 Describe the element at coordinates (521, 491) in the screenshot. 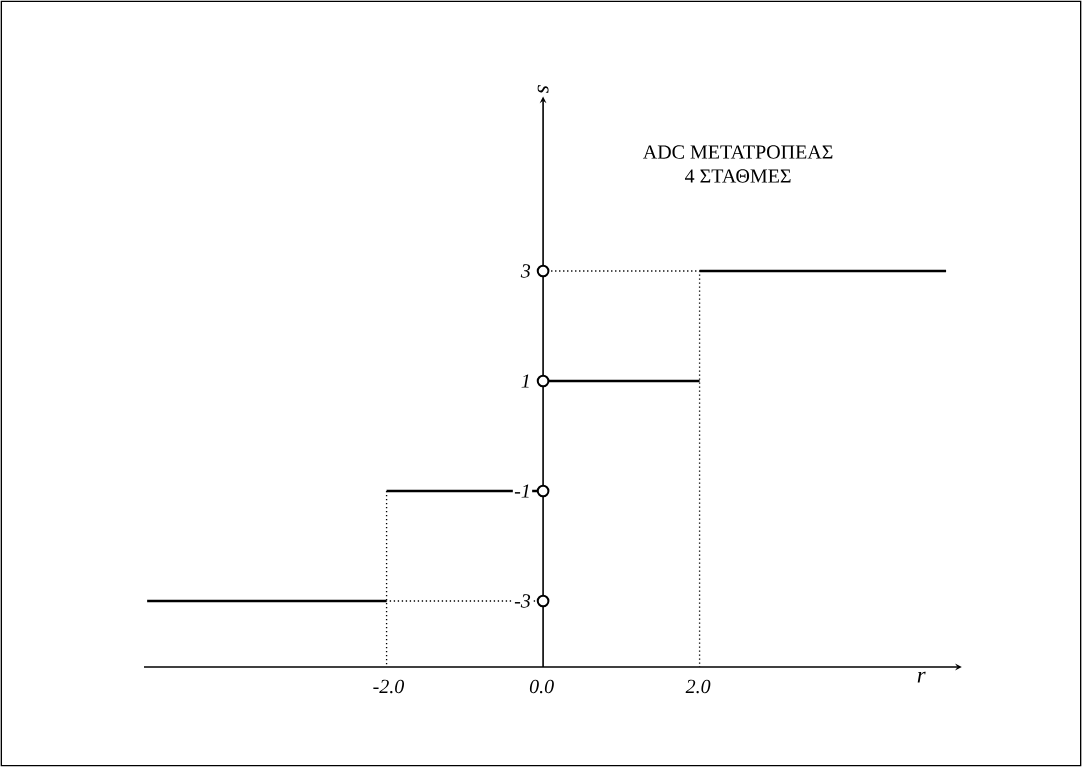

I see `y-tick-label: -1` at that location.